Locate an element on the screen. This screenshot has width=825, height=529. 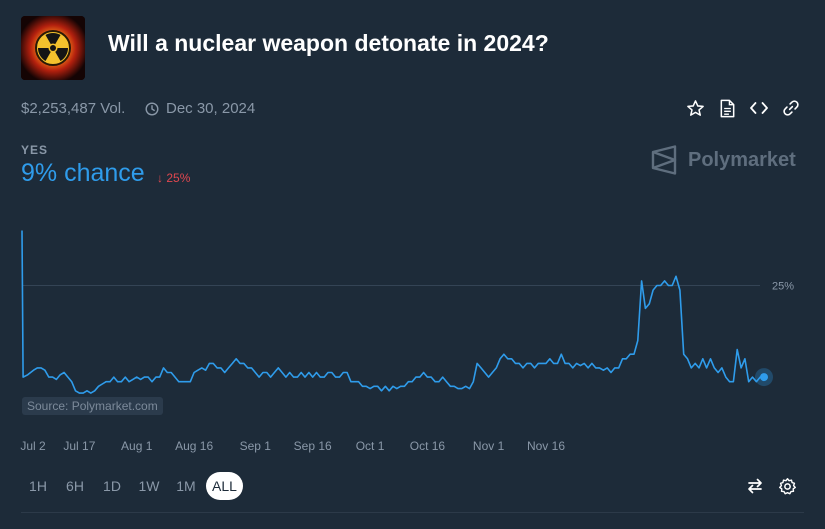
range-1d-button: 1D is located at coordinates (112, 486).